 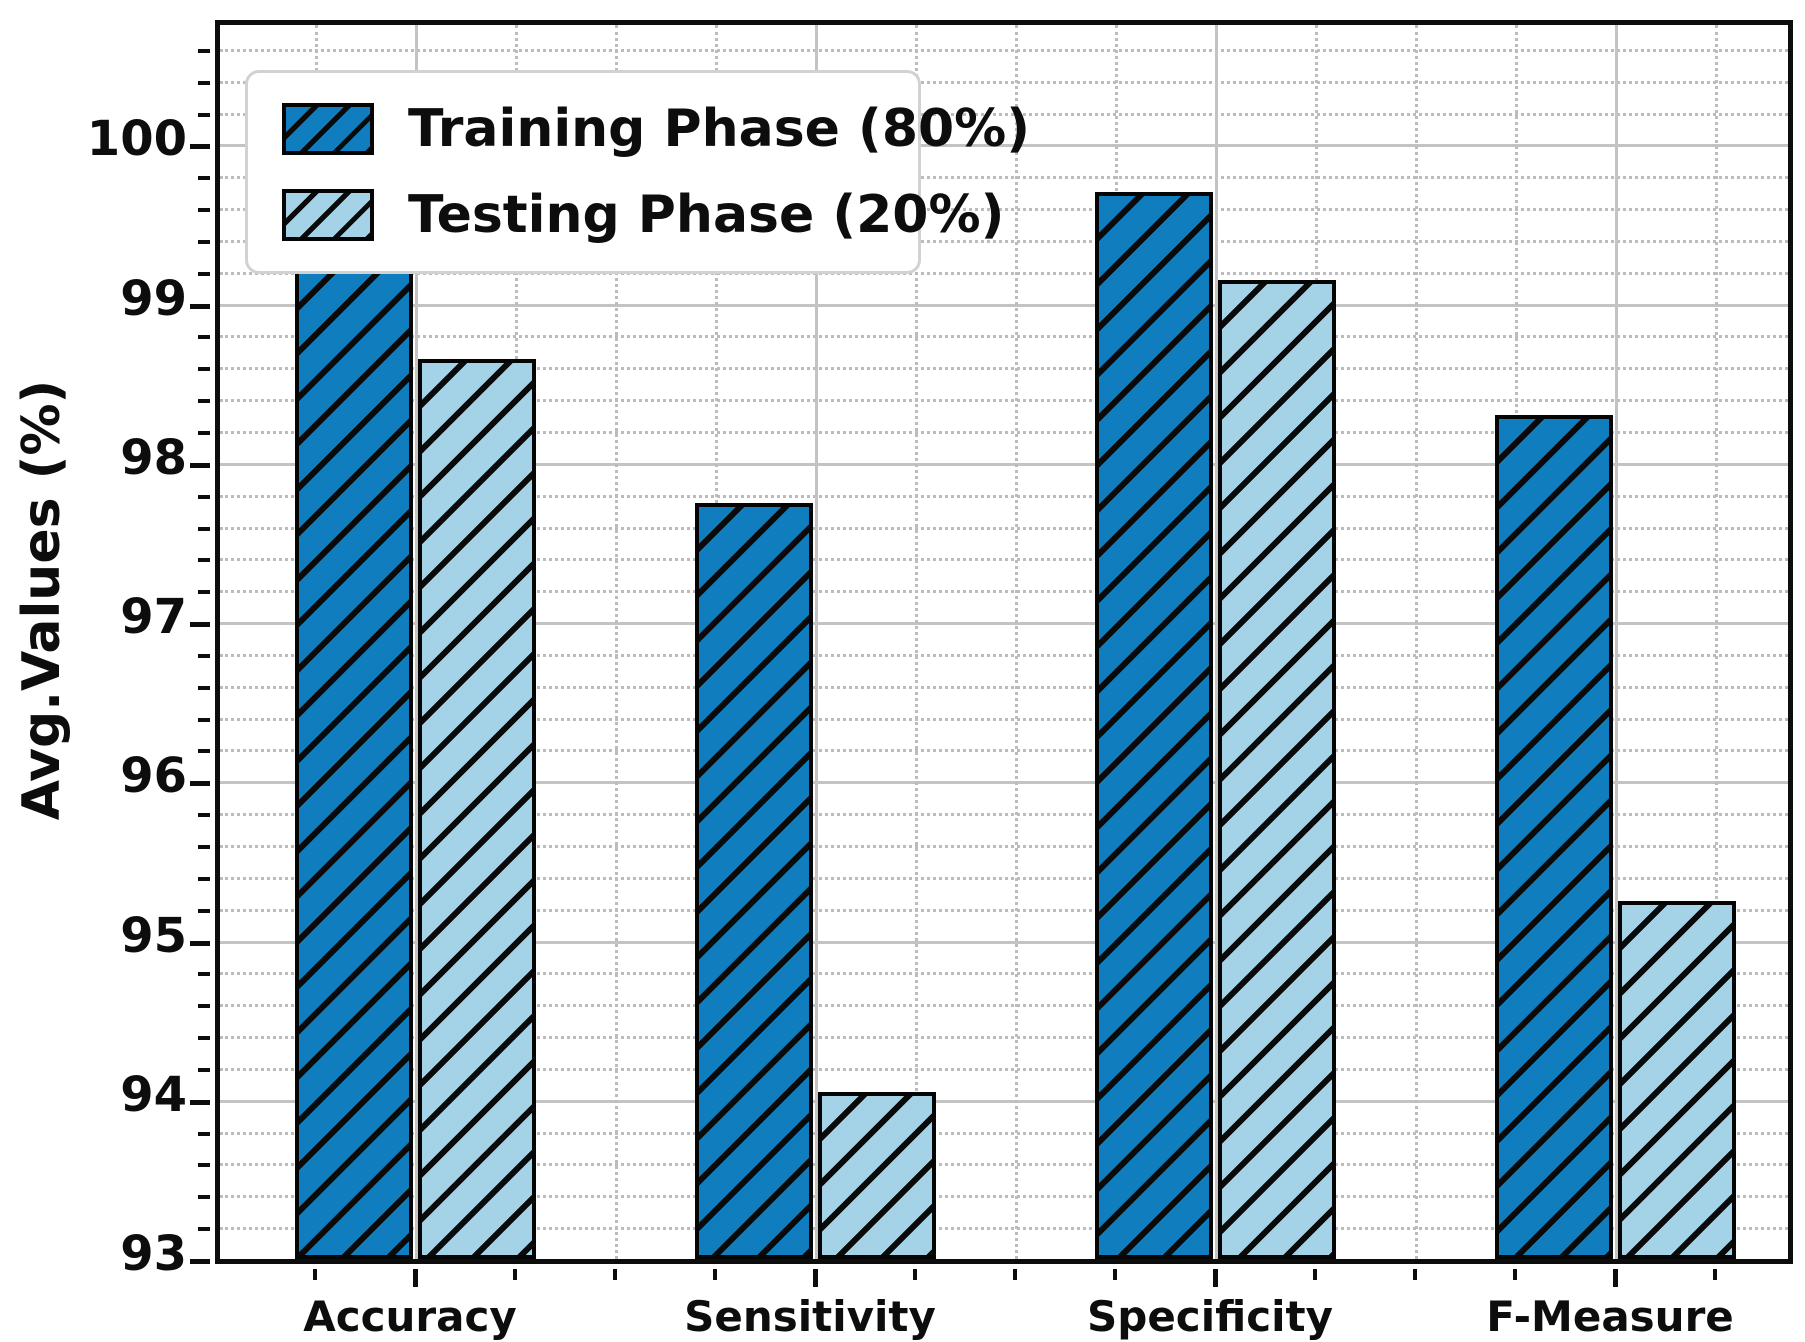 I want to click on y-tick-label: 99, so click(x=153, y=298).